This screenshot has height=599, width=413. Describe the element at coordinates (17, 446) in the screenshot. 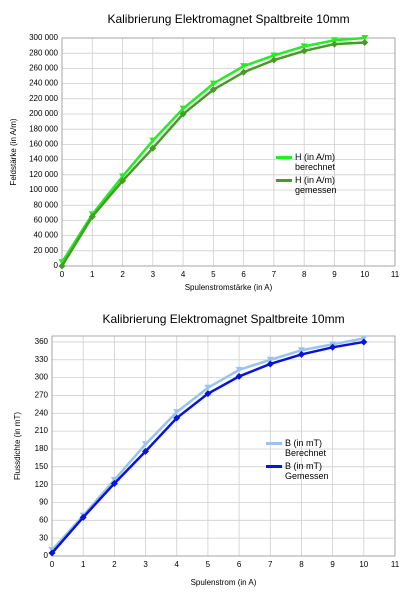

I see `y-axis-label: Flussdichte (in mT)` at that location.